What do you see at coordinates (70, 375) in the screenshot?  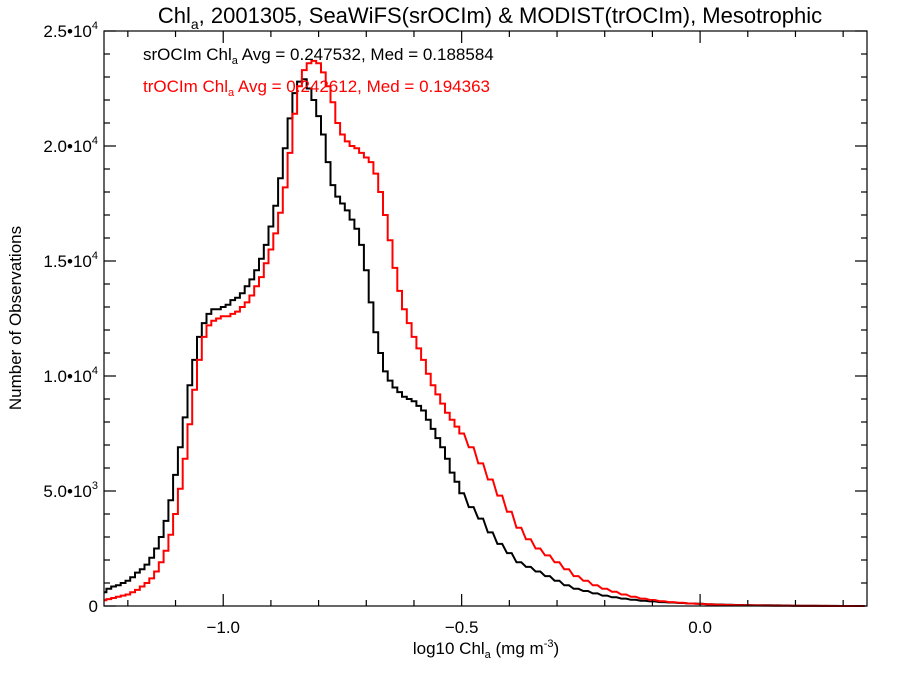 I see `y-tick-label: 1.0•104` at bounding box center [70, 375].